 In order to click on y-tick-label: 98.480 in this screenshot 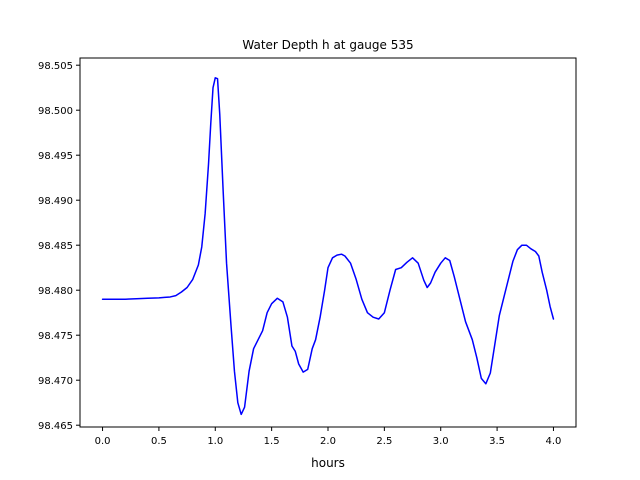, I will do `click(55, 291)`.